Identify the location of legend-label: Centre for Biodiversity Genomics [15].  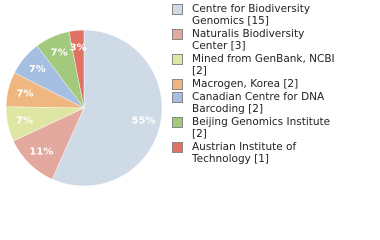
(251, 15).